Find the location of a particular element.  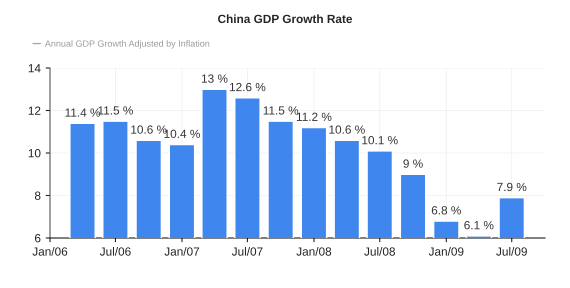

data-label: 11.2 % is located at coordinates (314, 116).